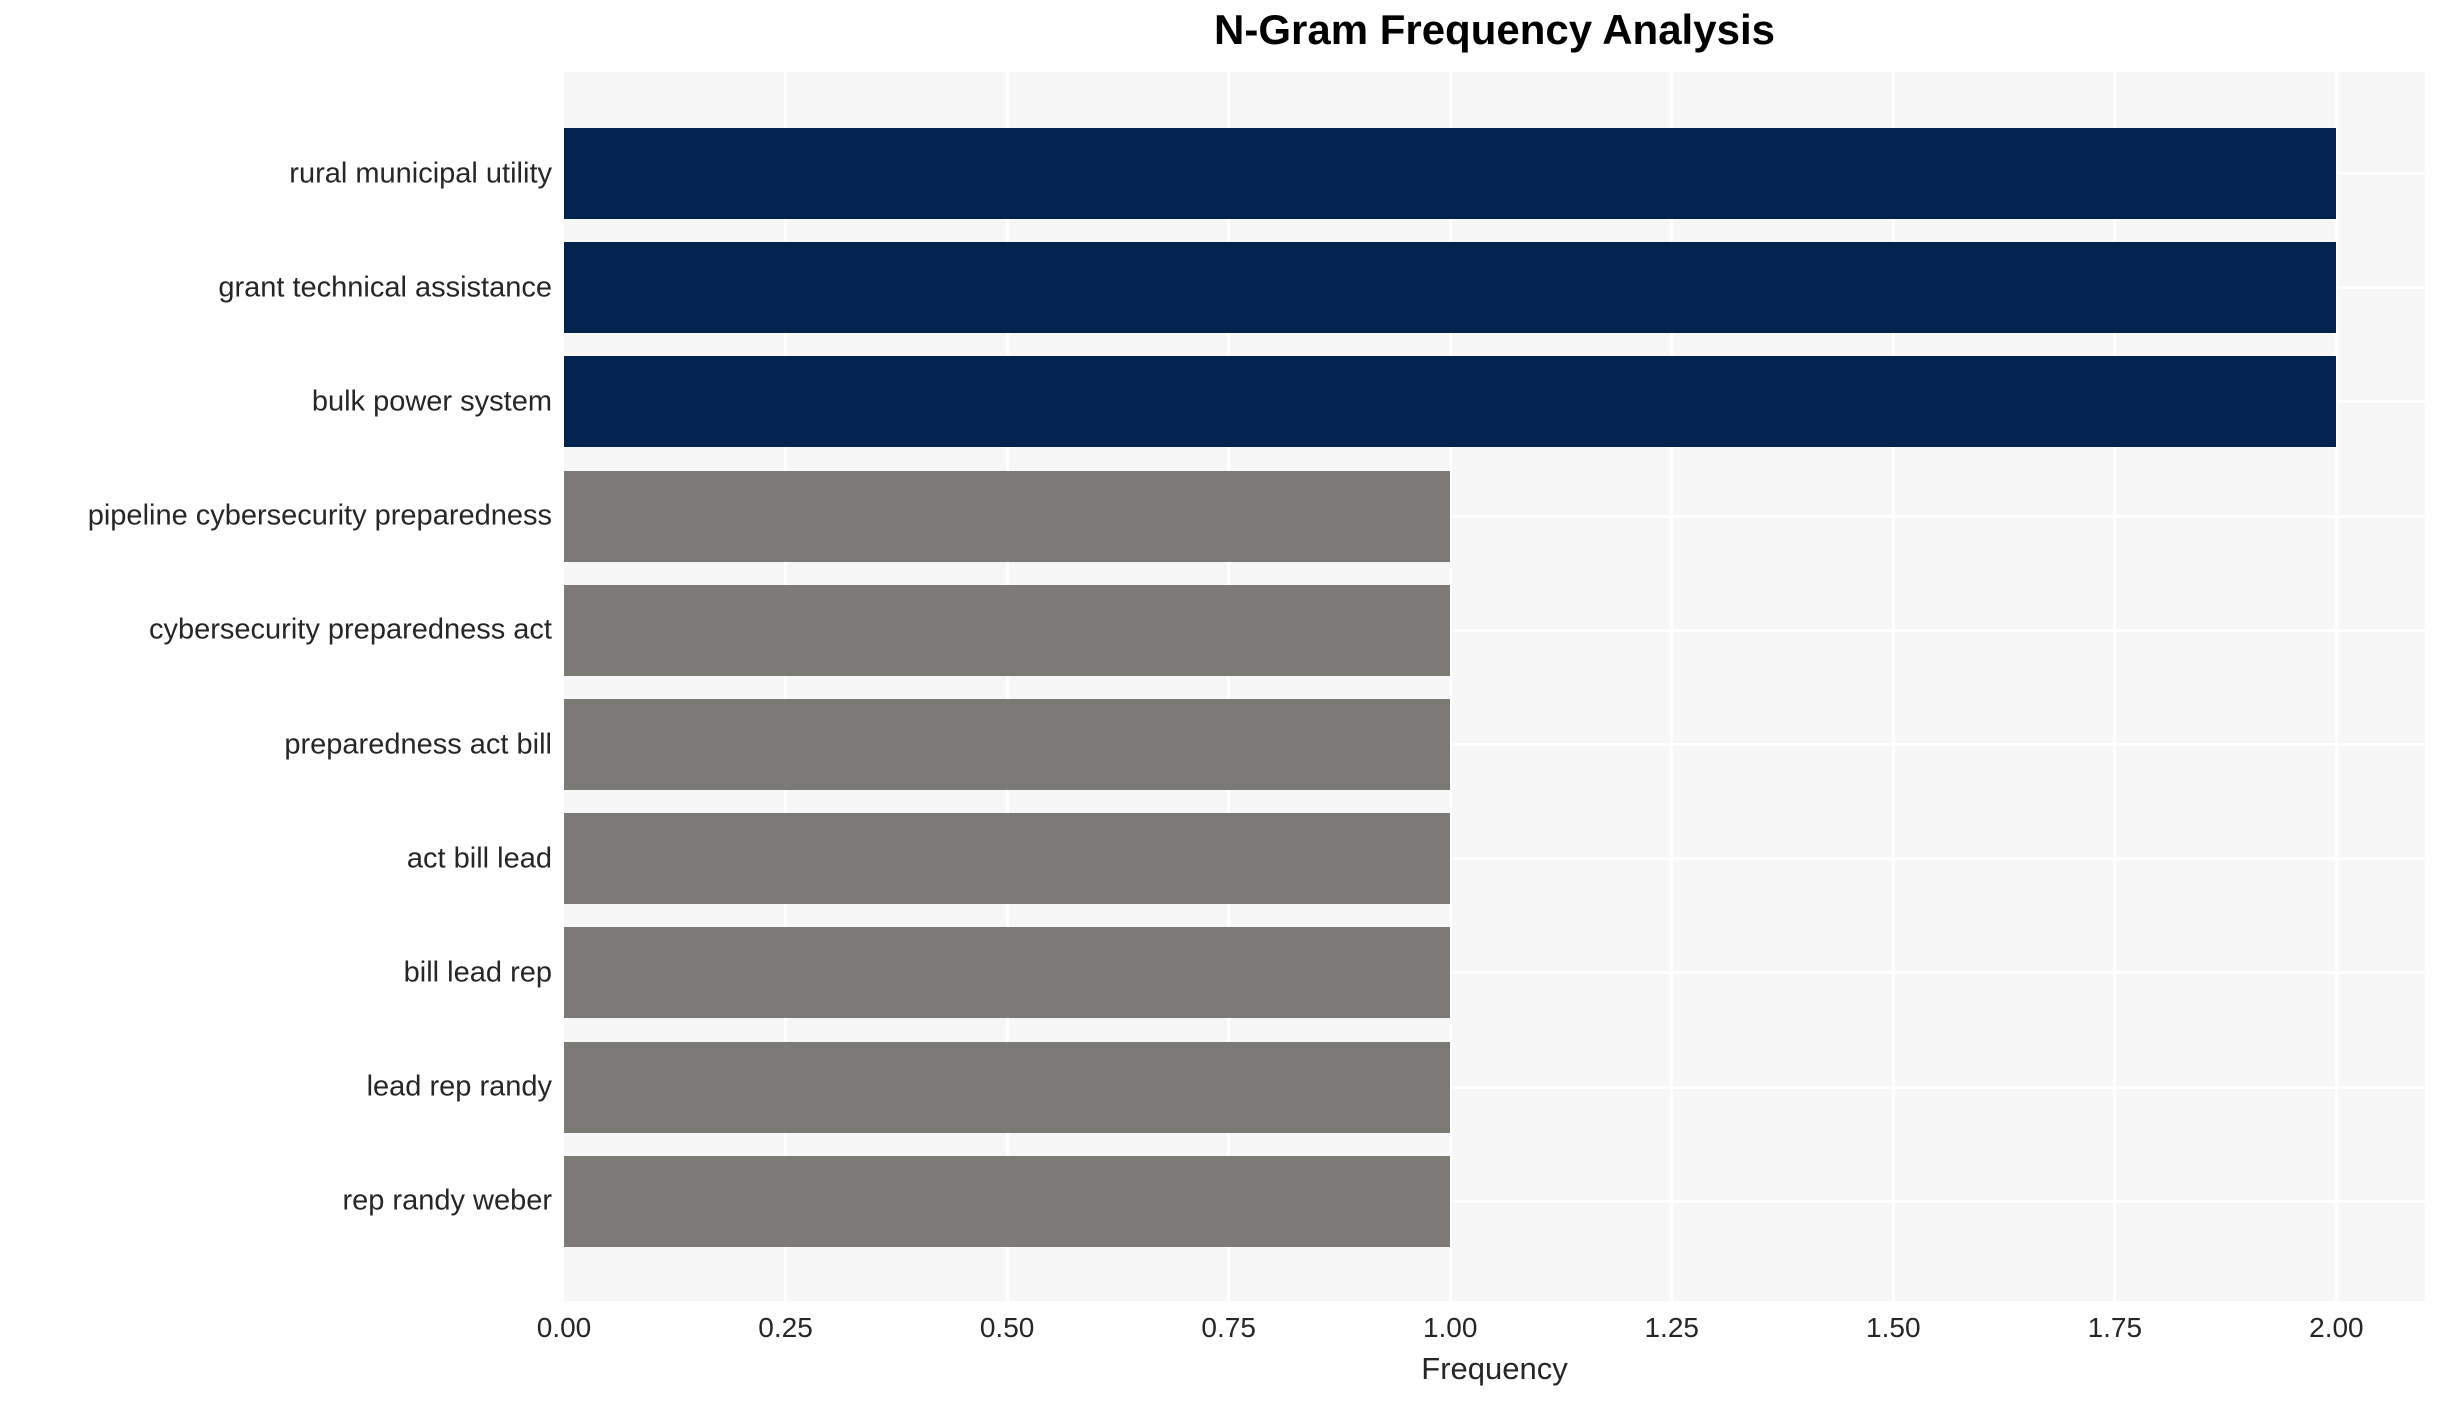  What do you see at coordinates (1893, 1327) in the screenshot?
I see `x-tick-label-1.50: 1.50` at bounding box center [1893, 1327].